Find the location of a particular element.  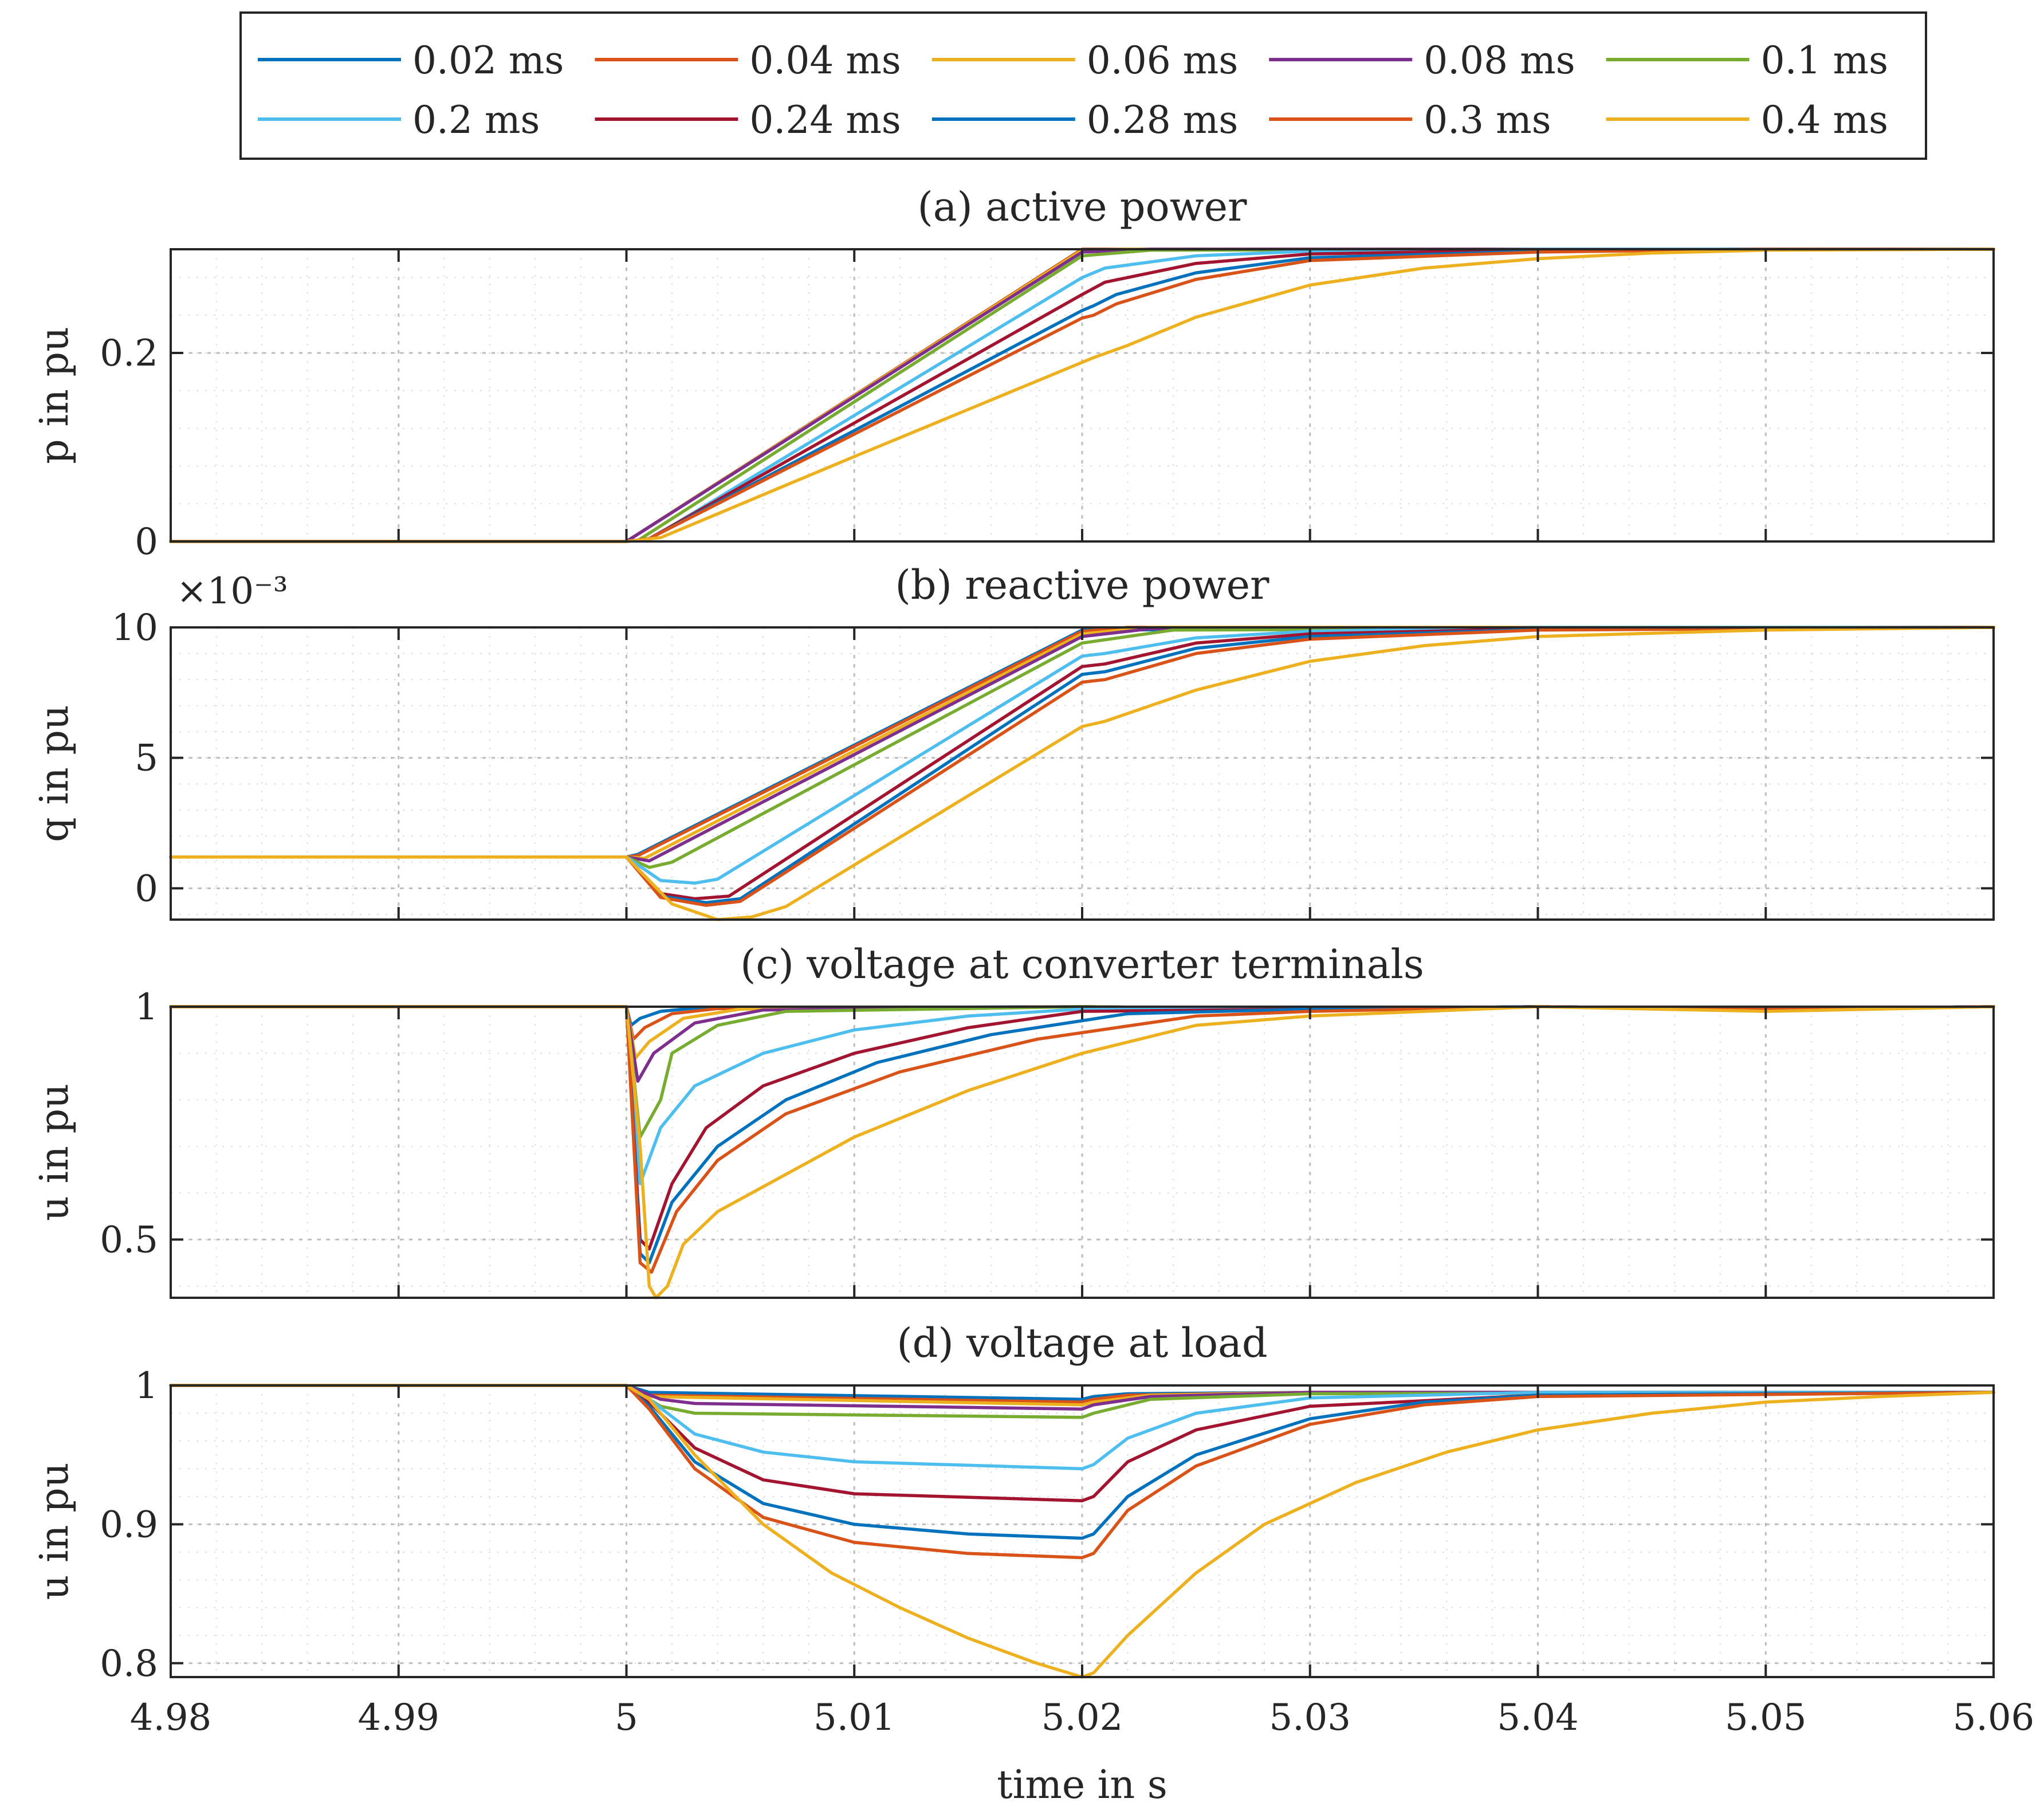

legend-label-2: 0.04 ms is located at coordinates (825, 60).